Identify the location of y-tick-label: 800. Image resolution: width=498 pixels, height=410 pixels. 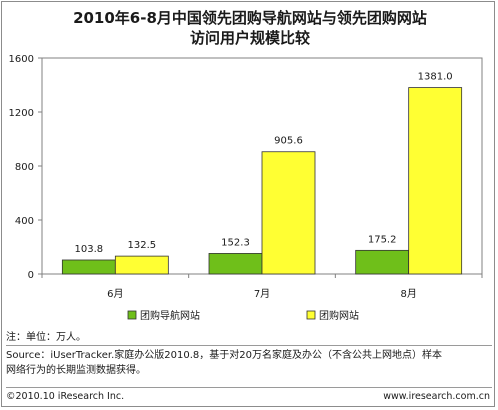
(24, 167).